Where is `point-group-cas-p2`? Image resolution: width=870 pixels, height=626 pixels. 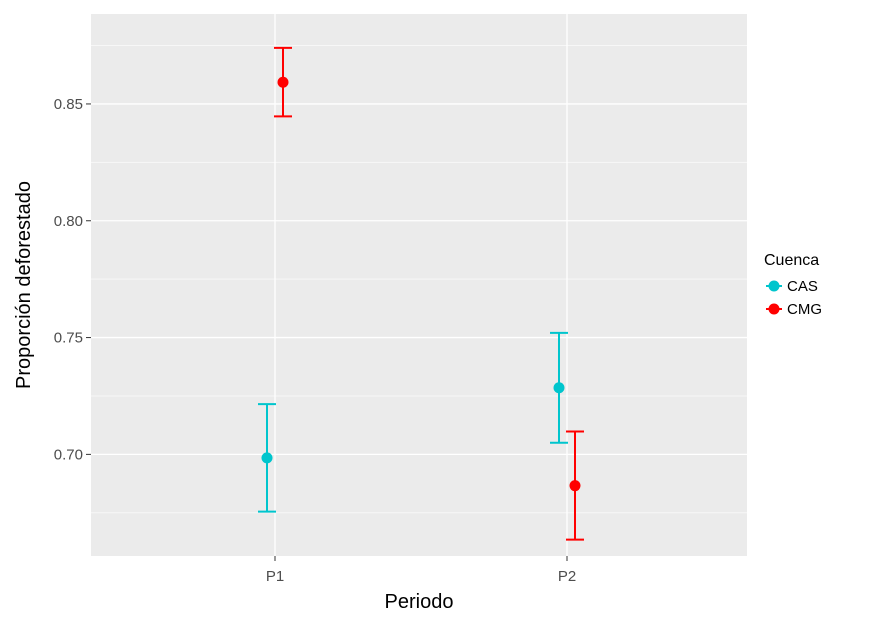 point-group-cas-p2 is located at coordinates (559, 387).